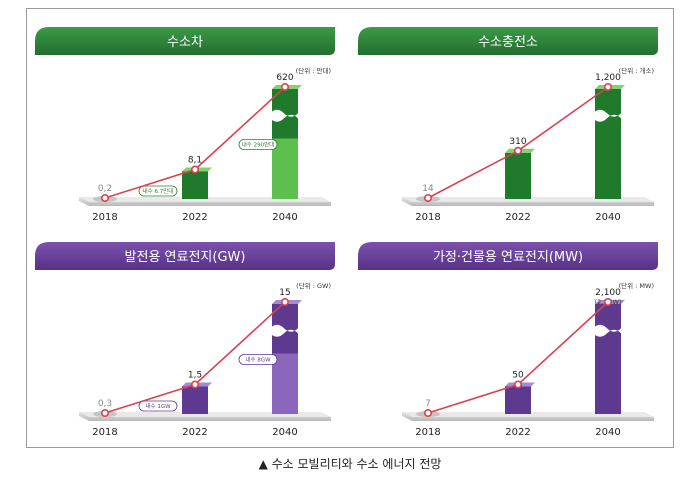  Describe the element at coordinates (518, 376) in the screenshot. I see `value-label: 50` at that location.